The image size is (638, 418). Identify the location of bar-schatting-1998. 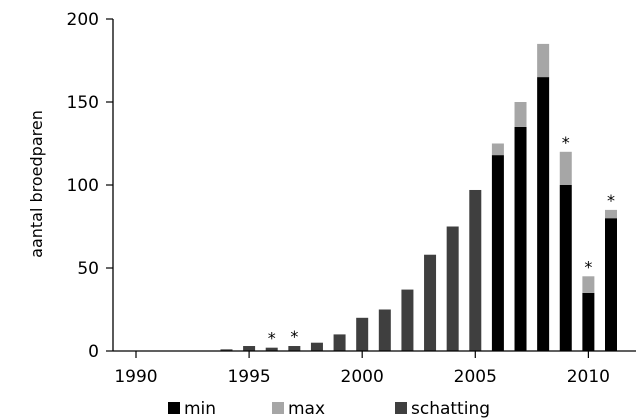
(316, 346).